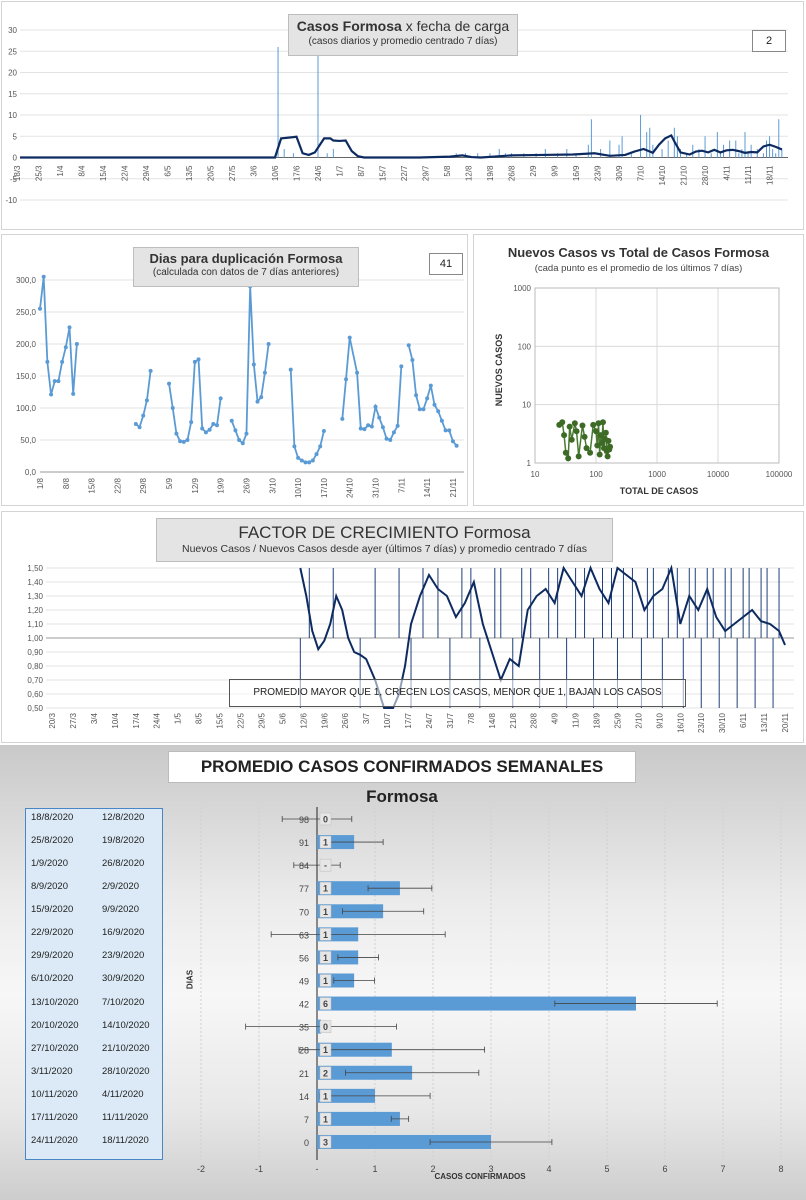  I want to click on y-category-label: 70, so click(304, 912).